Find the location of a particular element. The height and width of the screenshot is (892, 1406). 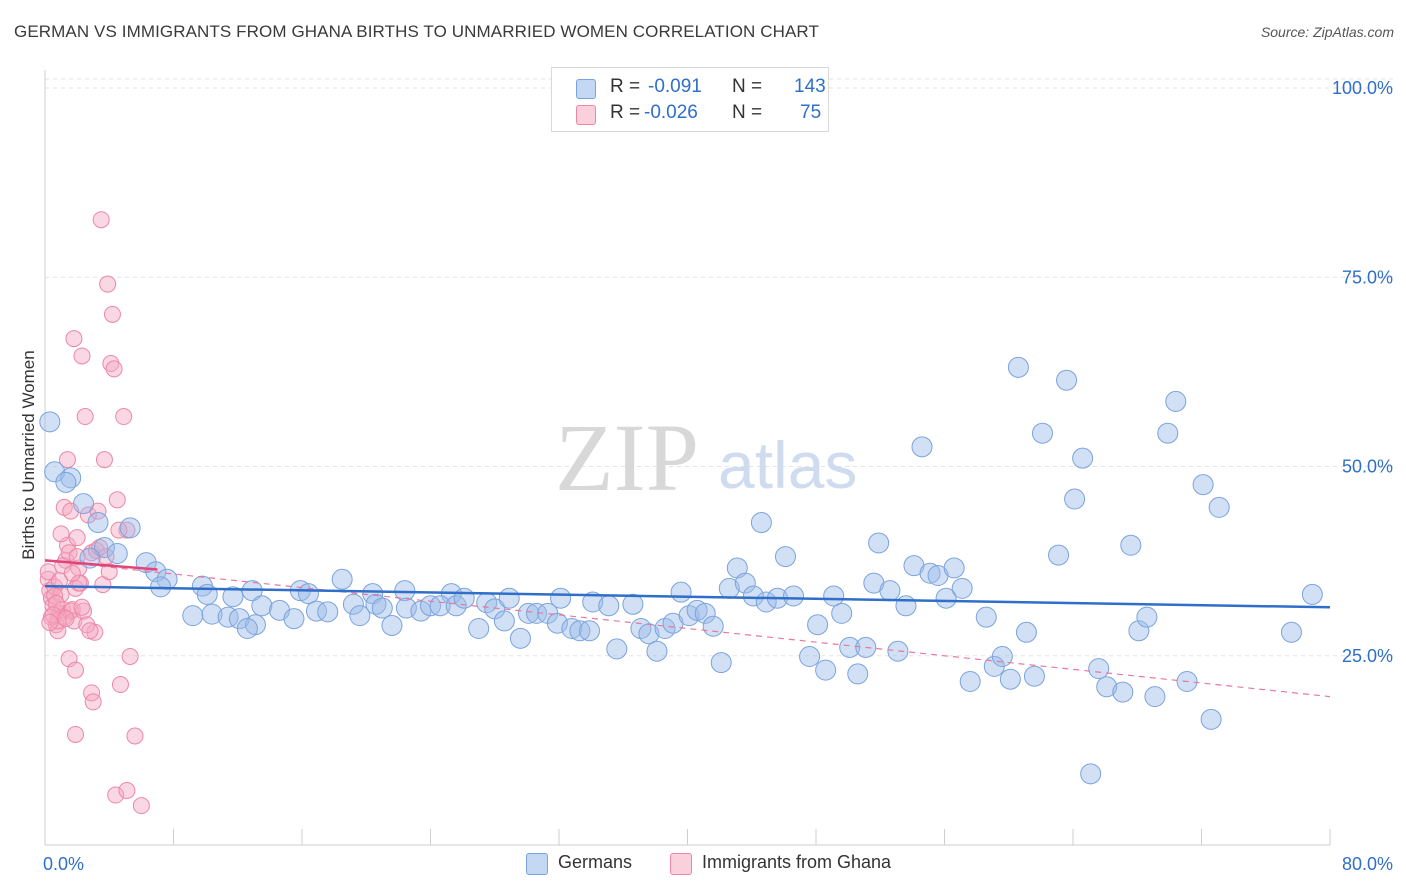

watermark-atlas: atlas is located at coordinates (787, 465).